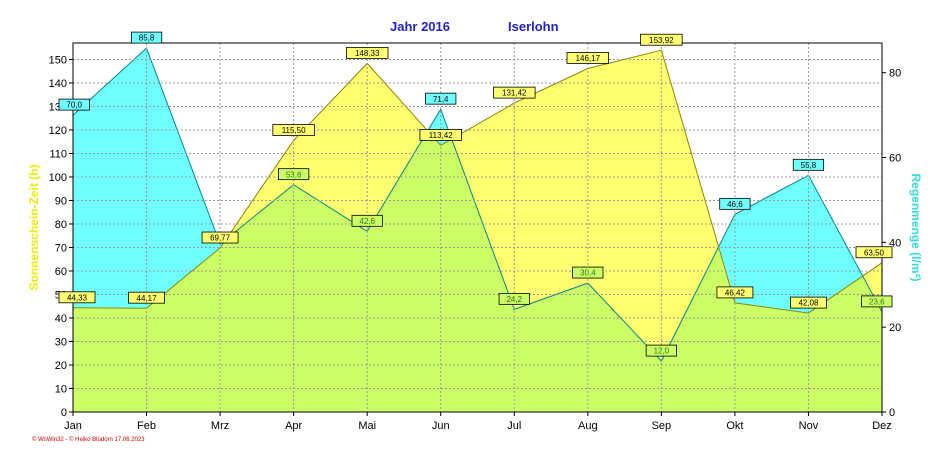  I want to click on rain-data-label-text: 12,0, so click(662, 351).